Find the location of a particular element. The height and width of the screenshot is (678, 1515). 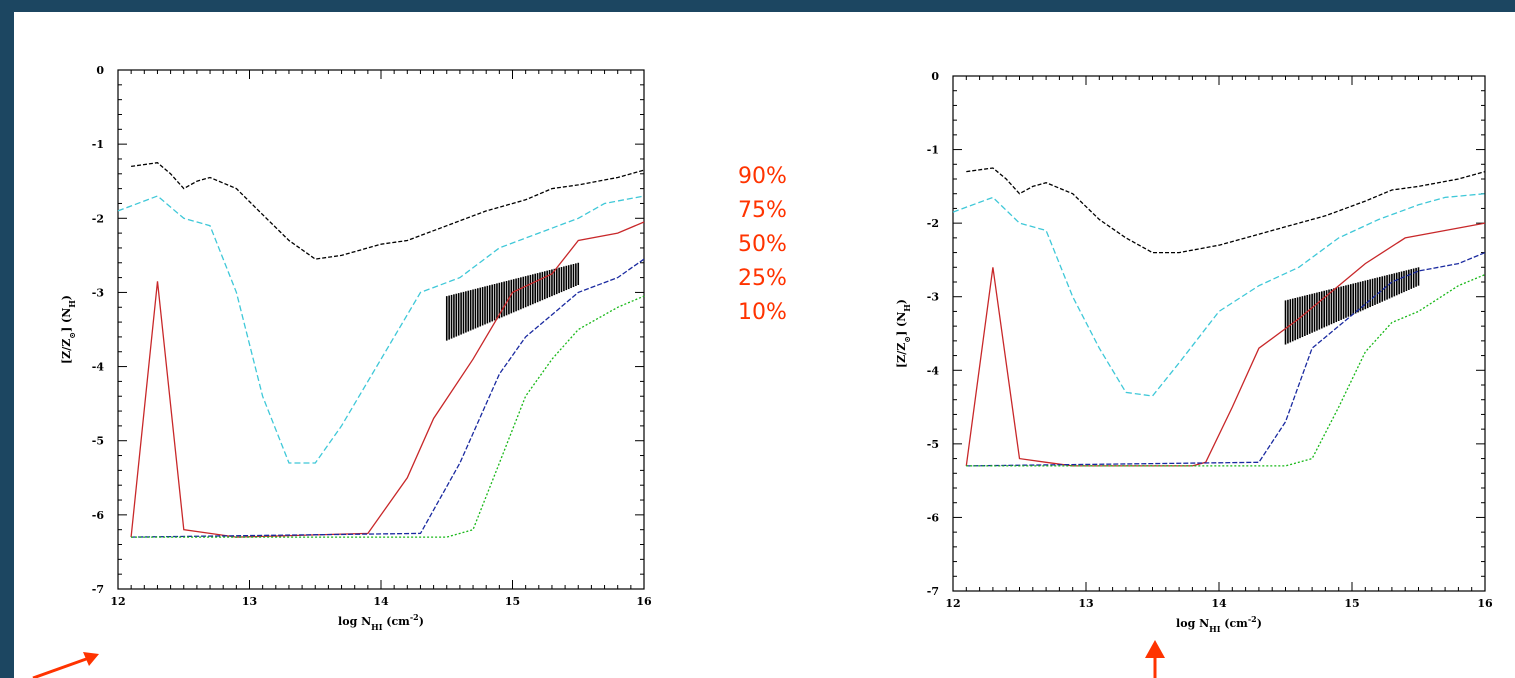

legend-item-50: 50% is located at coordinates (762, 244).